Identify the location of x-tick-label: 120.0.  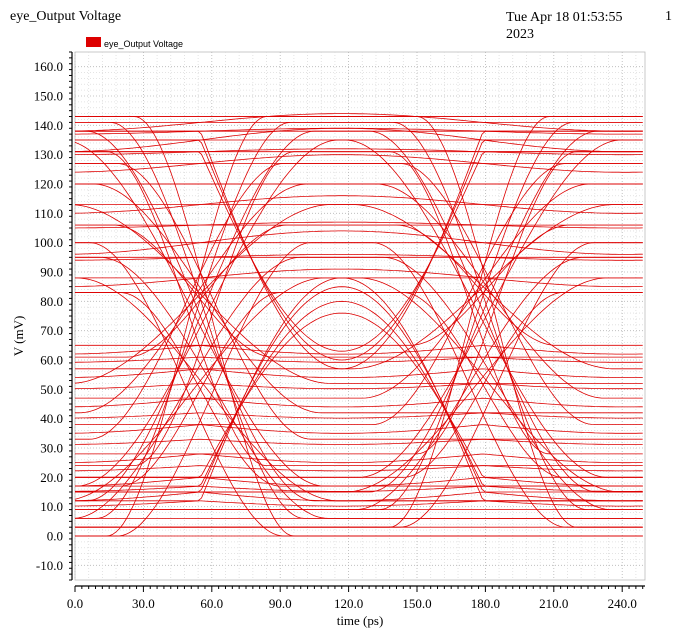
(348, 603).